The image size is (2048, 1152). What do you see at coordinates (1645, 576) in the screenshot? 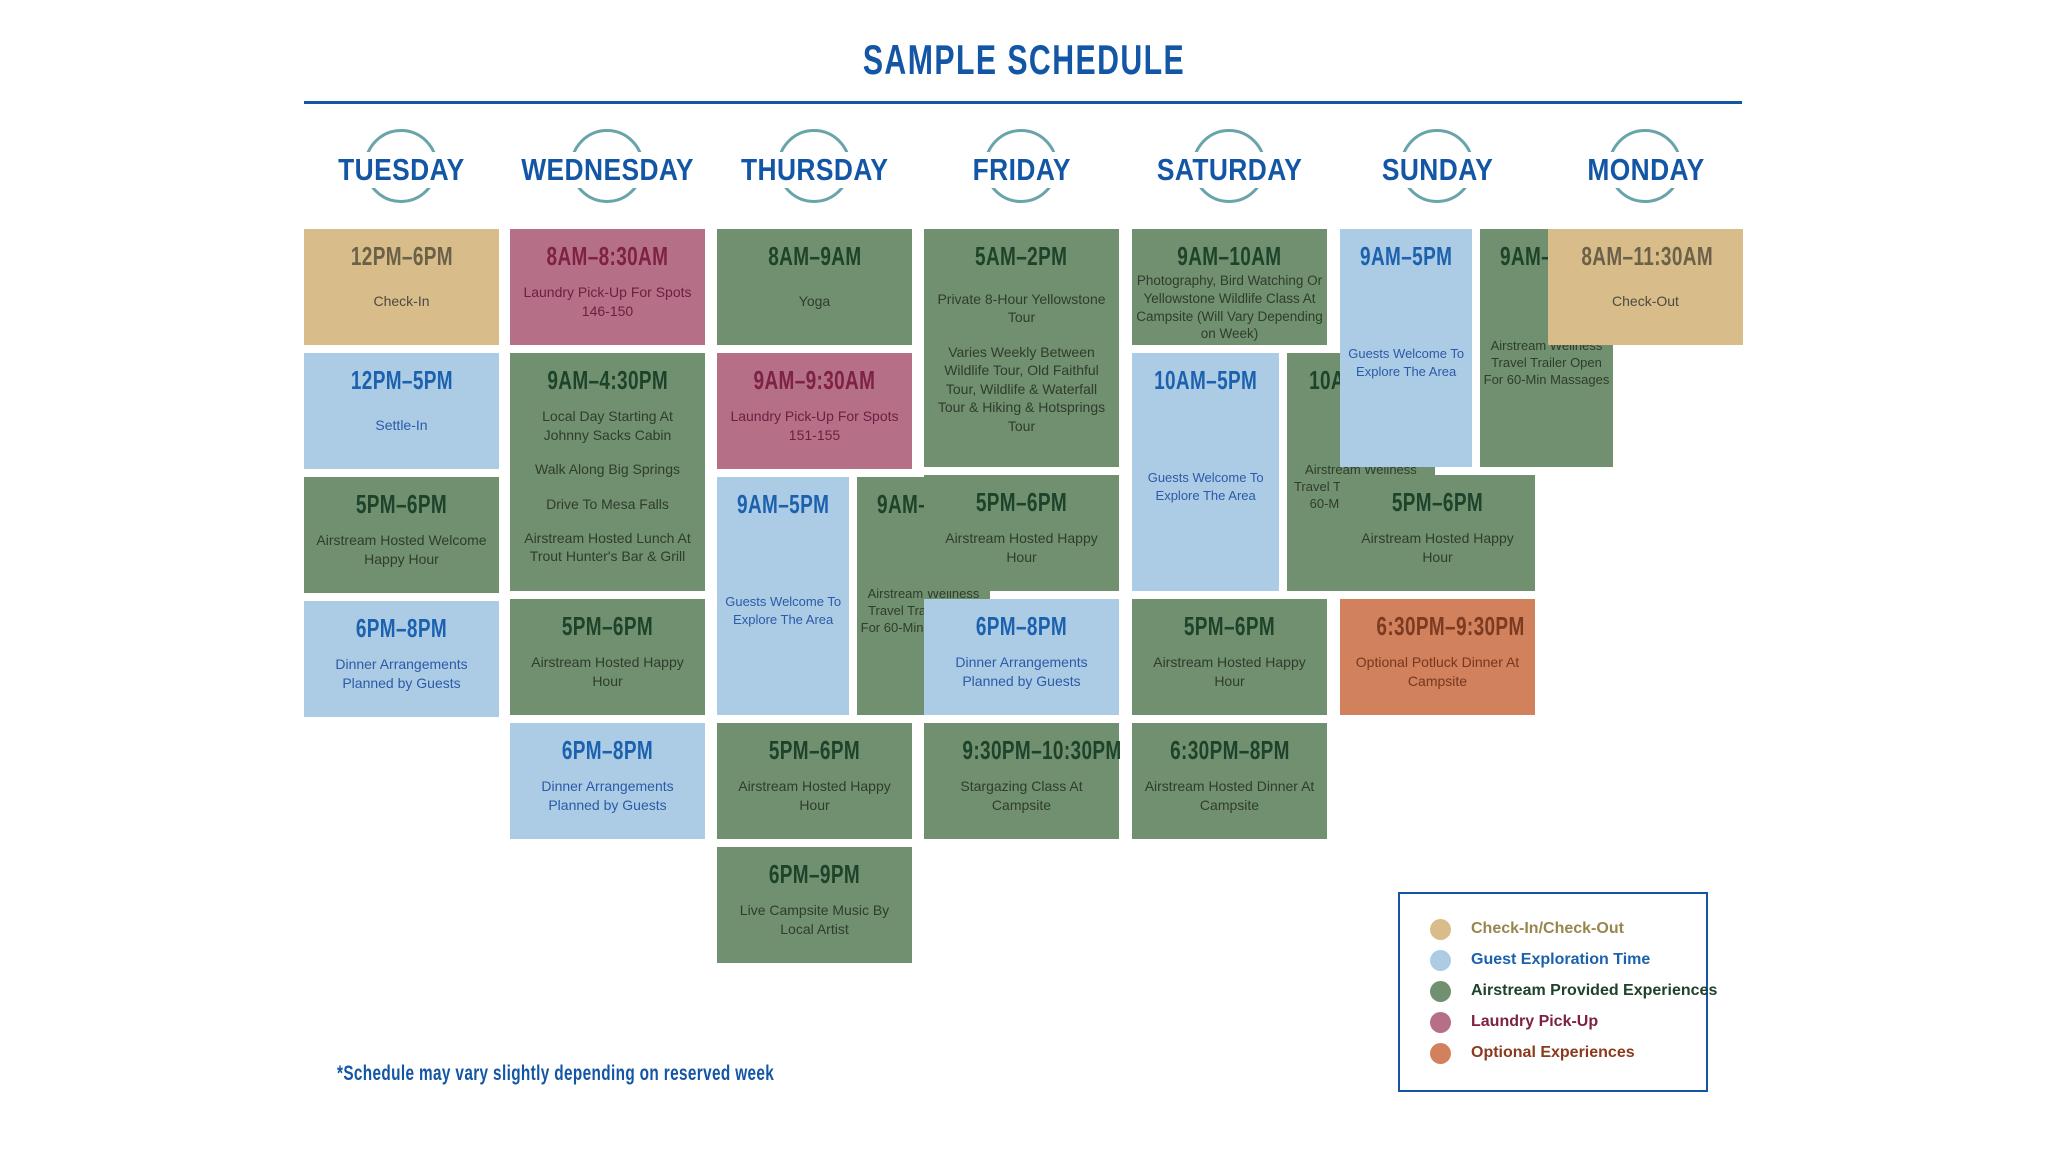
I see `day-column-monday: MONDAY 8AM–11:30AM Check-Out` at bounding box center [1645, 576].